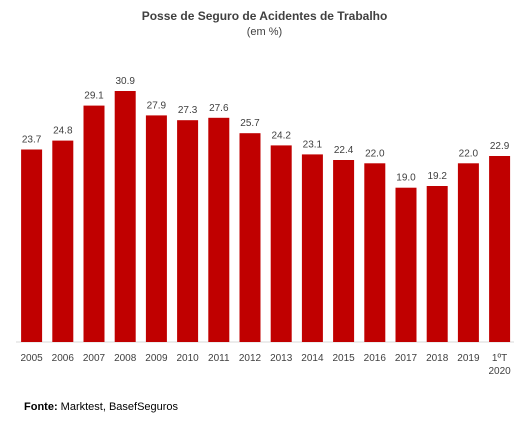 The height and width of the screenshot is (422, 529). Describe the element at coordinates (125, 81) in the screenshot. I see `data-label-3: 30.9` at that location.